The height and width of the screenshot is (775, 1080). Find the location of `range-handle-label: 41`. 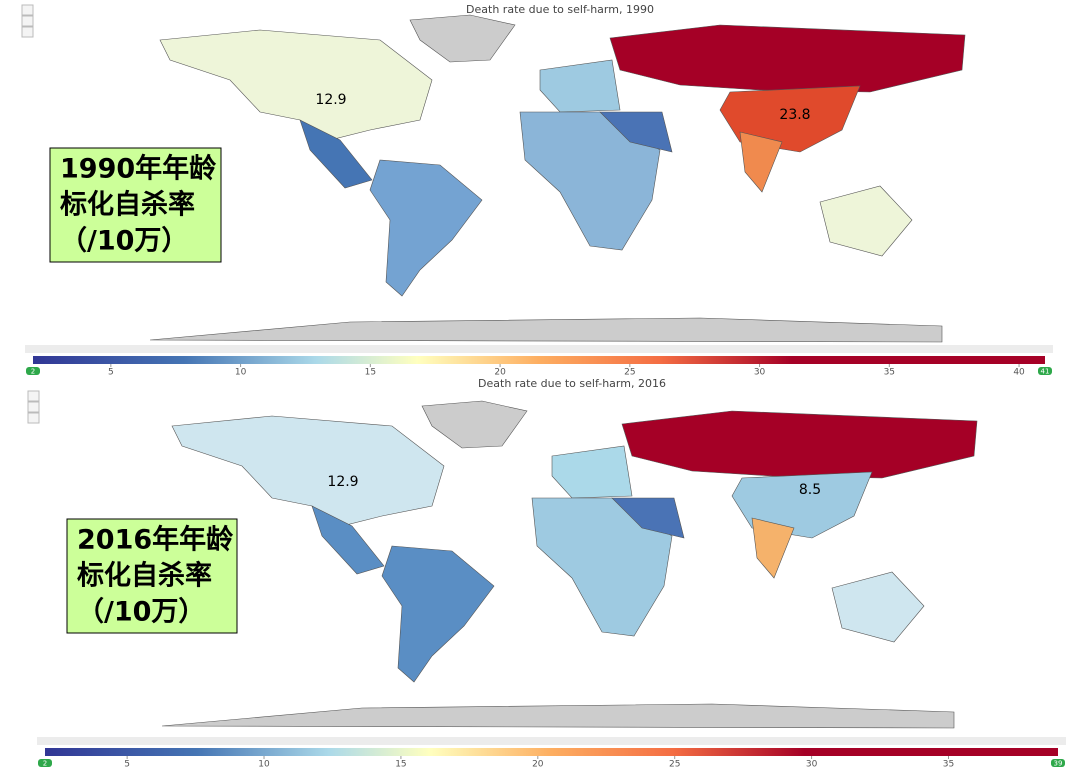

range-handle-label: 41 is located at coordinates (1045, 372).